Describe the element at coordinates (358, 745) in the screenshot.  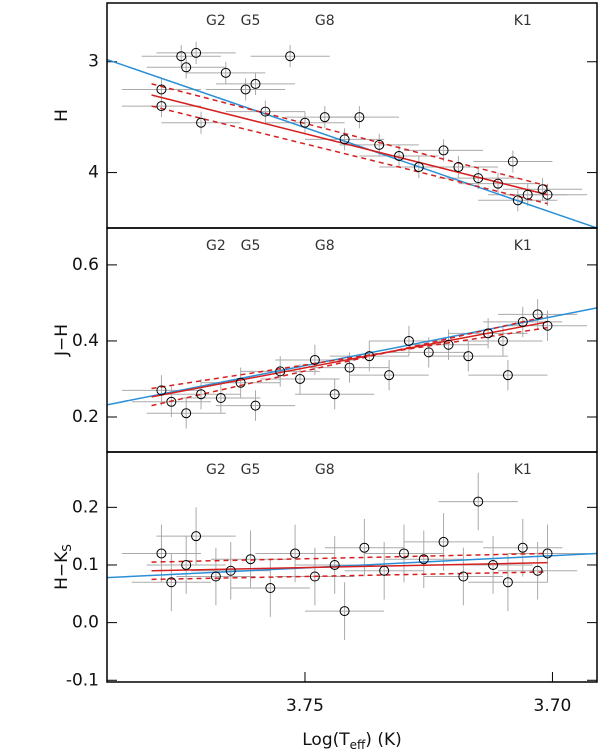
I see `x-label-part: eff` at that location.